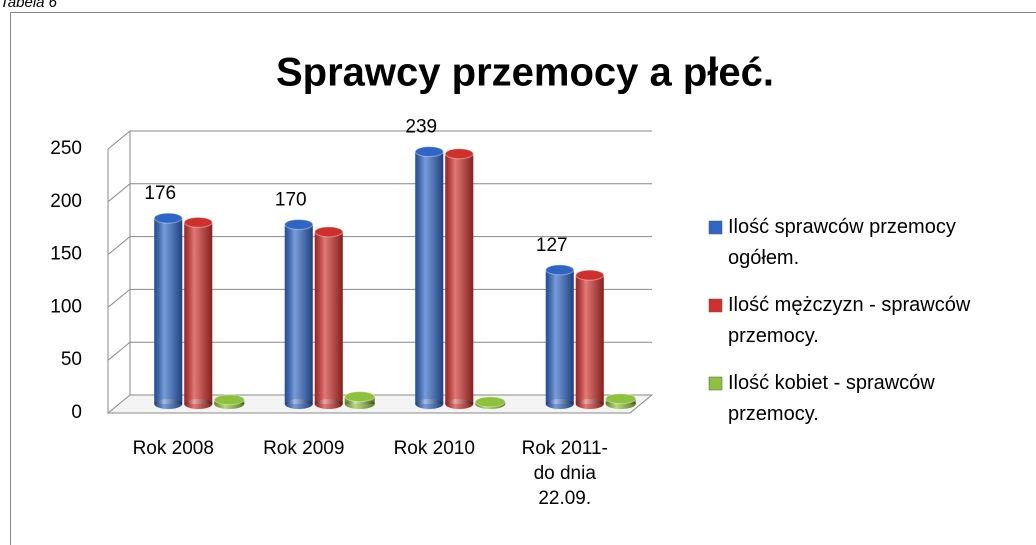 This screenshot has height=545, width=1036. Describe the element at coordinates (564, 473) in the screenshot. I see `x-tick-label: Rok 2011-do dnia 22.09.` at that location.